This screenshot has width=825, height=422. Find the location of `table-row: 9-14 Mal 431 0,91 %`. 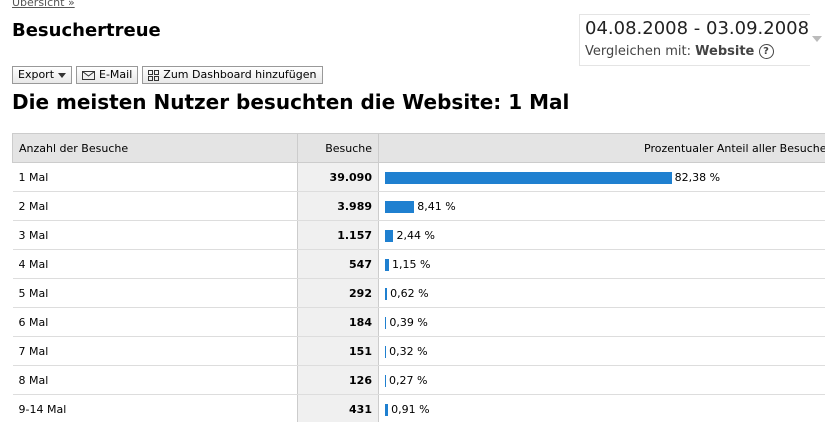

table-row: 9-14 Mal 431 0,91 % is located at coordinates (418, 408).